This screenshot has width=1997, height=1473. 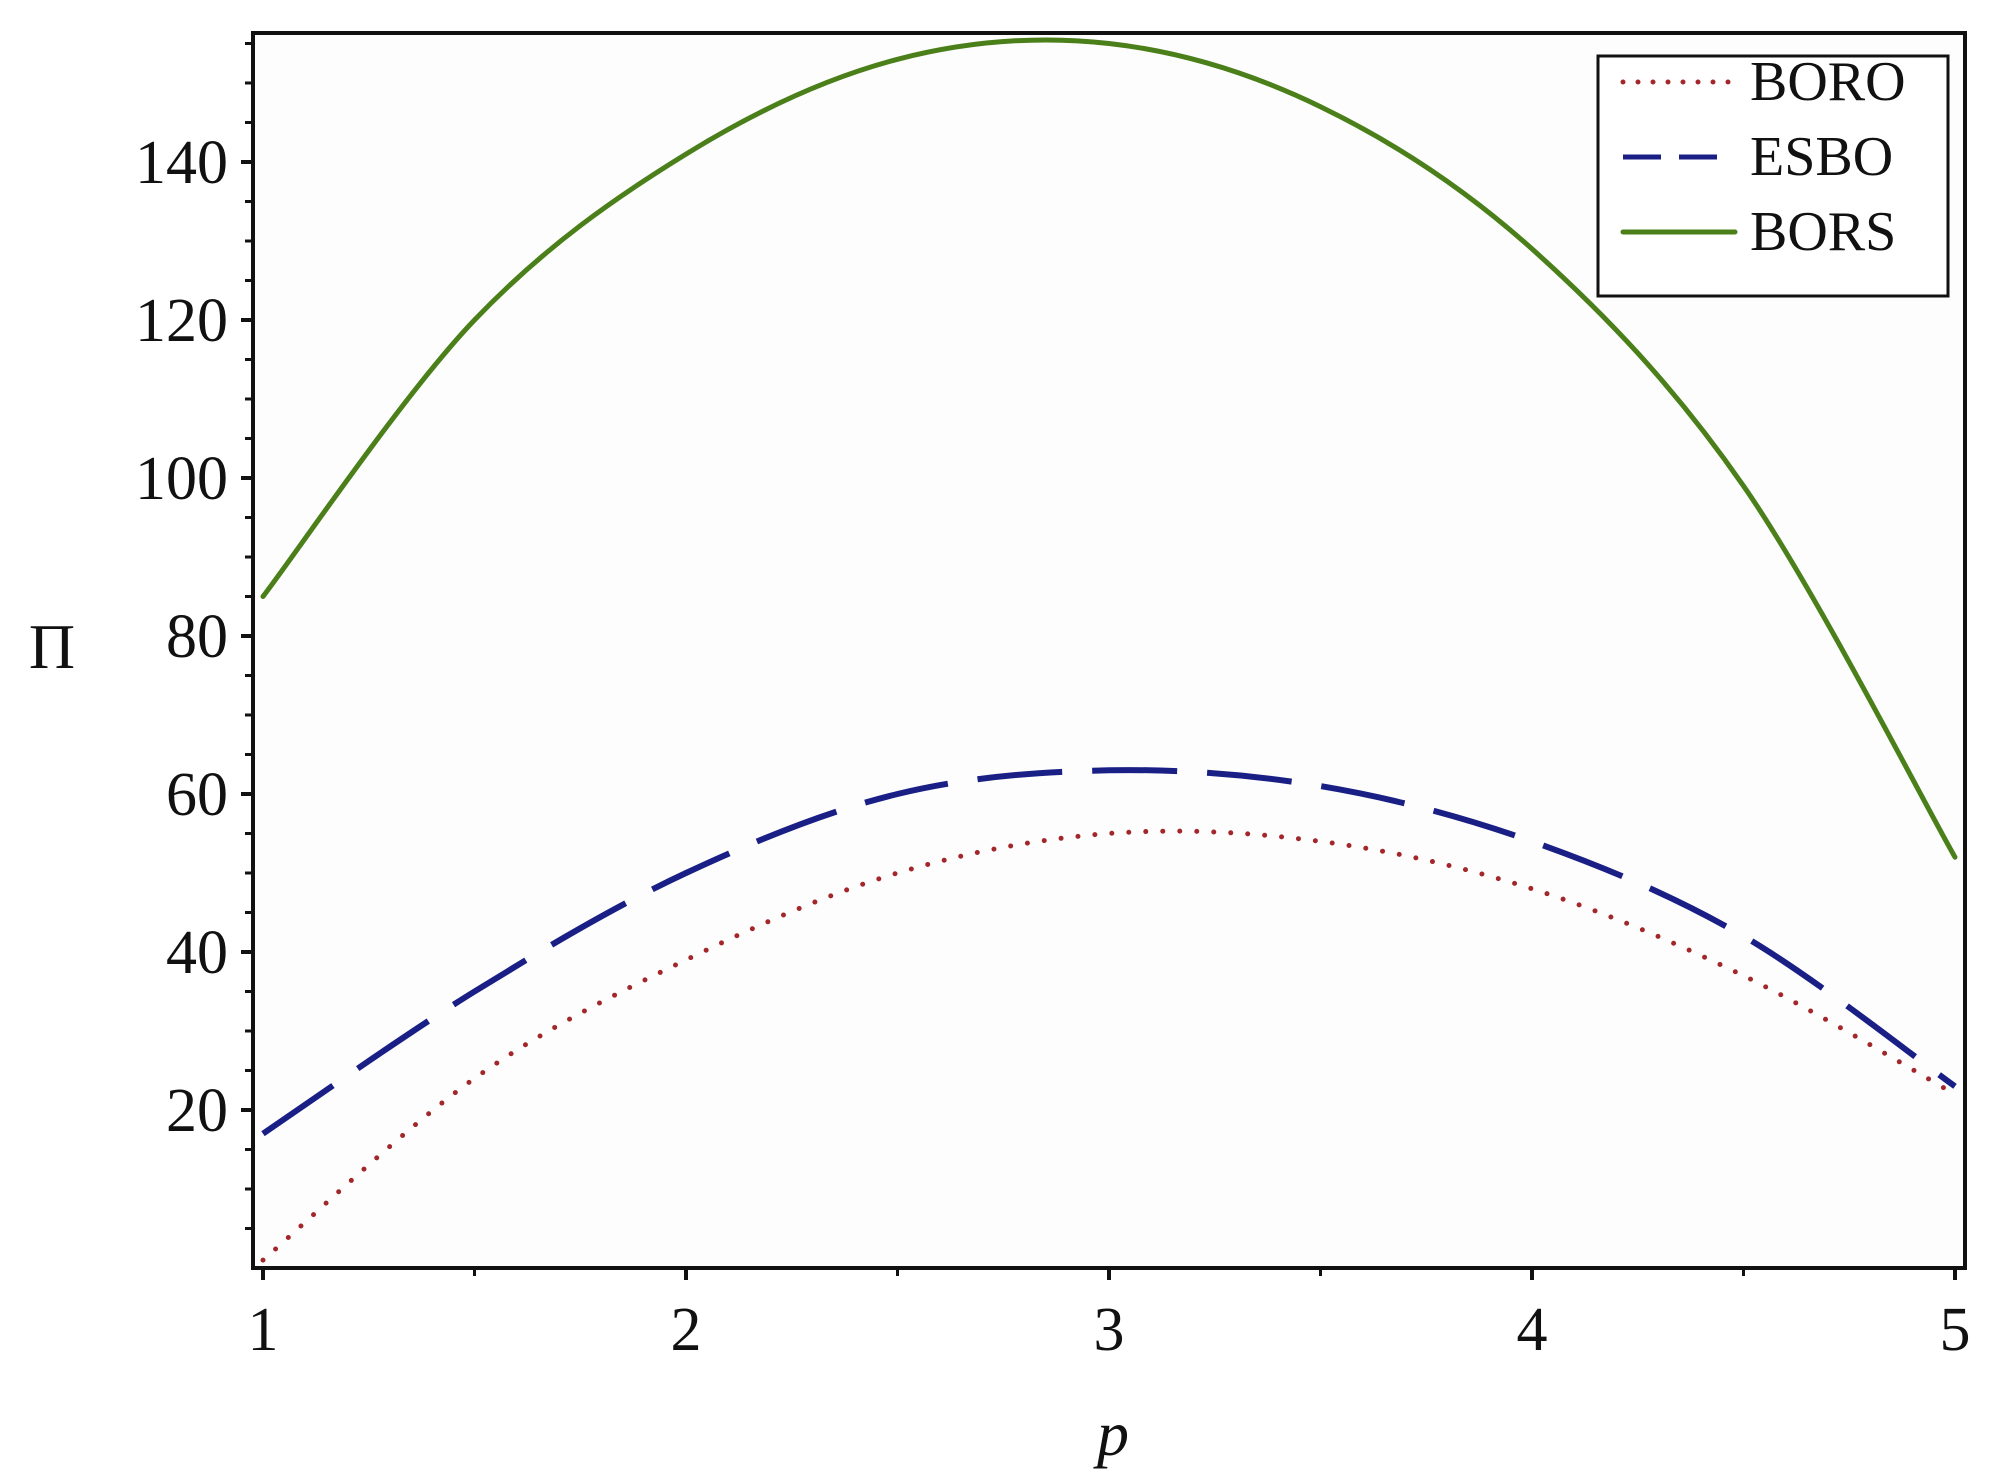 I want to click on y-tick-labels: 20 40 60 80 100 120 140, so click(x=181, y=637).